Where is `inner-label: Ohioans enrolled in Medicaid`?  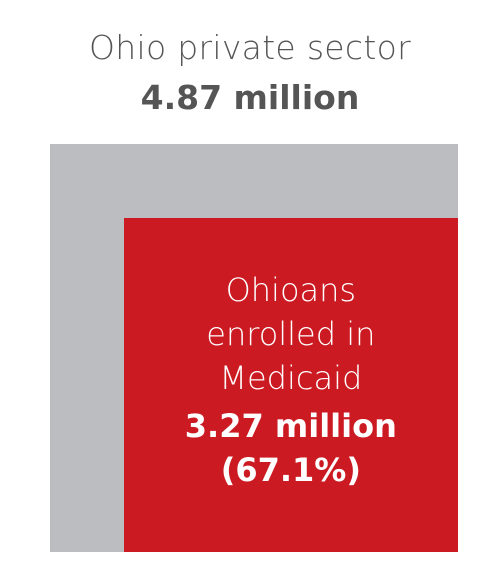
inner-label: Ohioans enrolled in Medicaid is located at coordinates (291, 333).